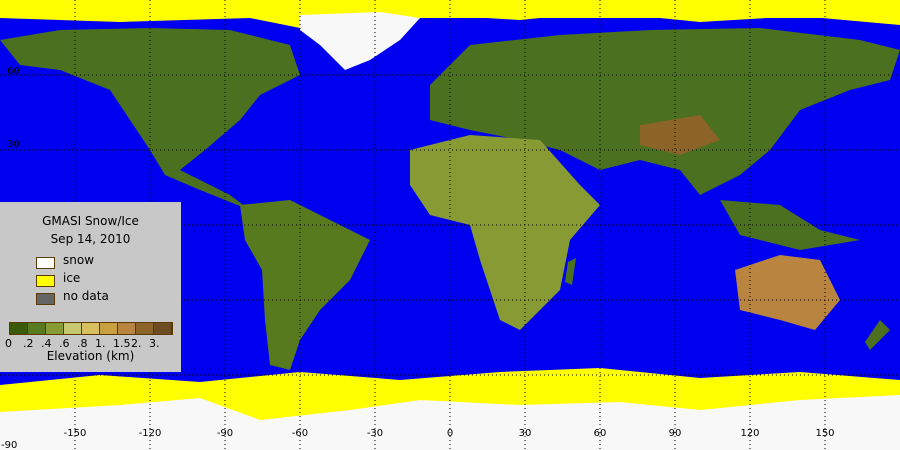  I want to click on colorbar-tick: 1., so click(100, 343).